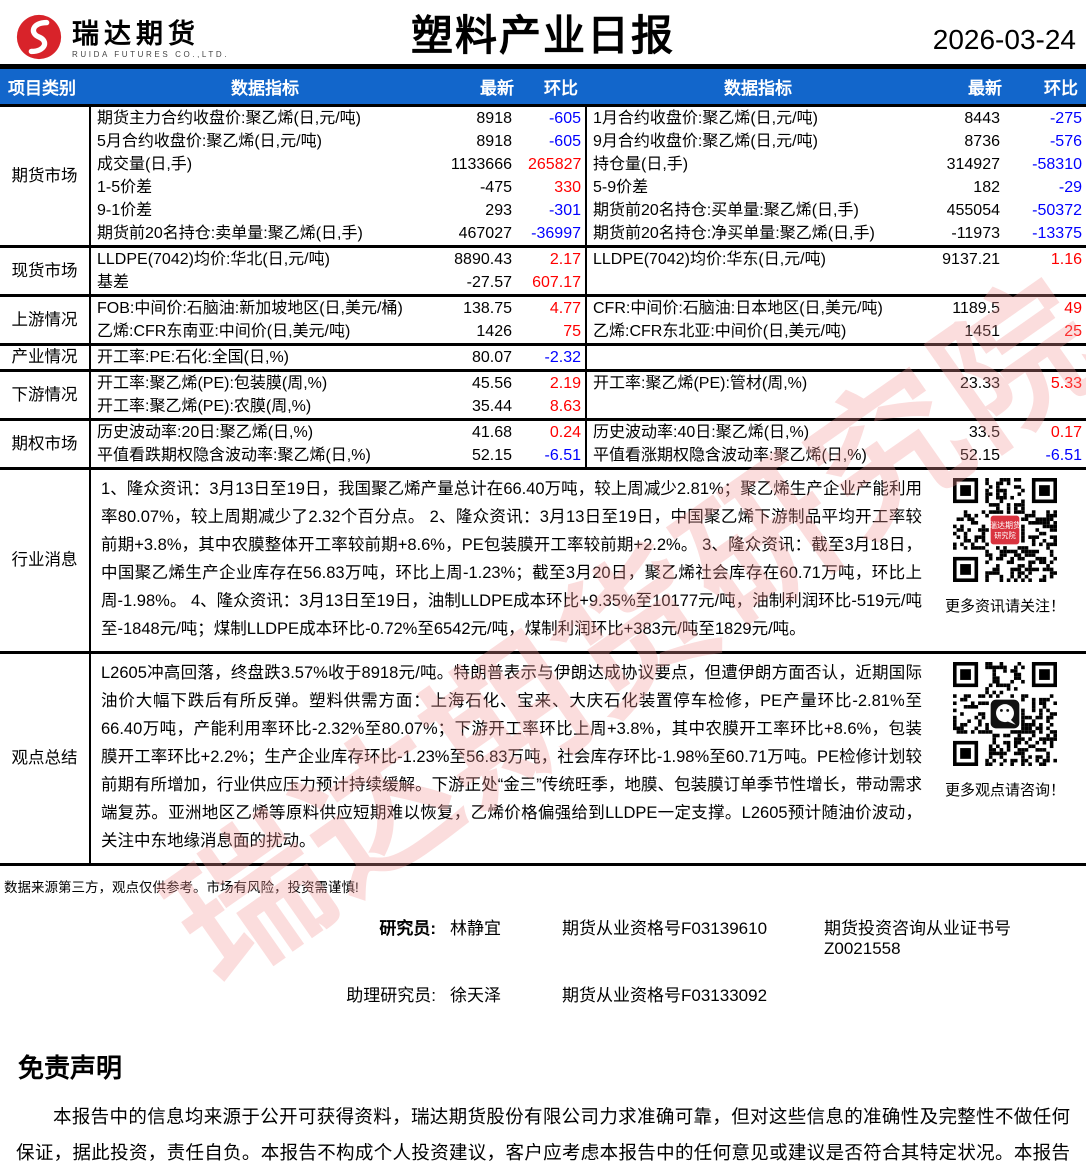  I want to click on latest-value: 467027, so click(485, 233).